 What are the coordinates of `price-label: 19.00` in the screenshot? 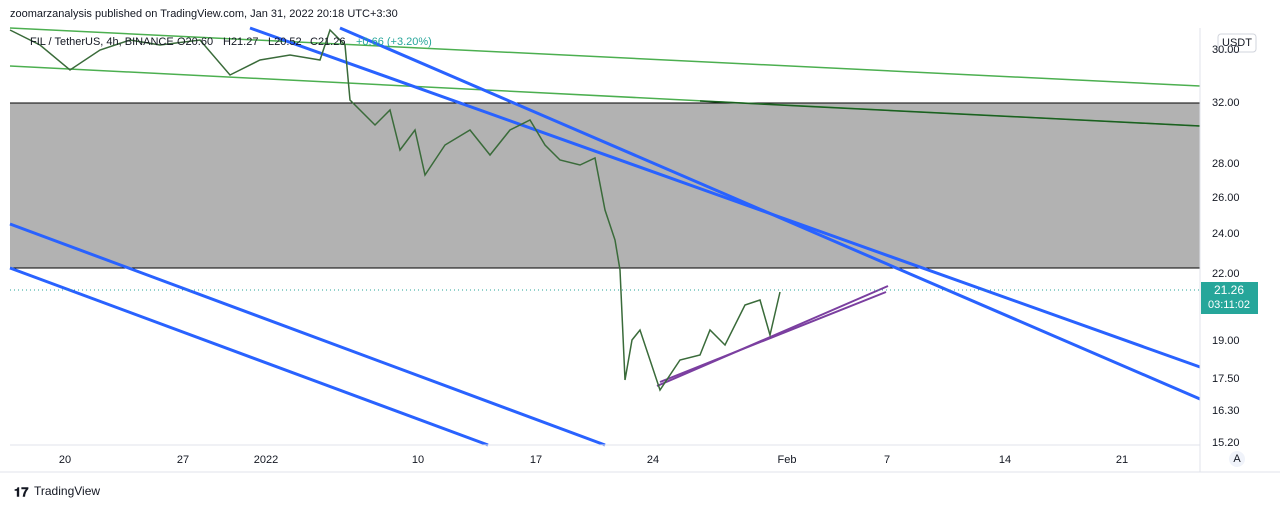 It's located at (1226, 341).